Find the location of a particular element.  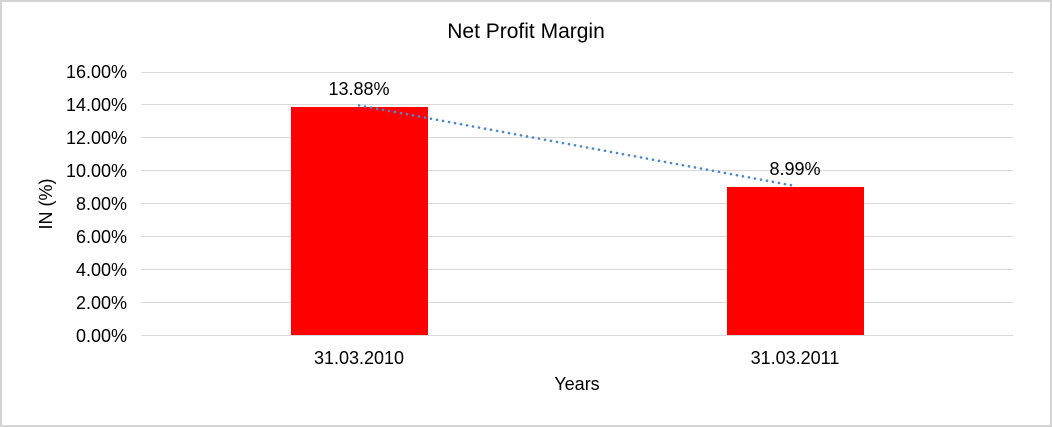

y-tick-label: 8.00% is located at coordinates (101, 203).